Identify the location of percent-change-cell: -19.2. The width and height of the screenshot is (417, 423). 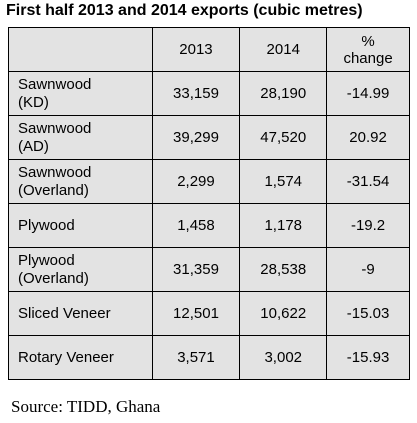
(368, 225).